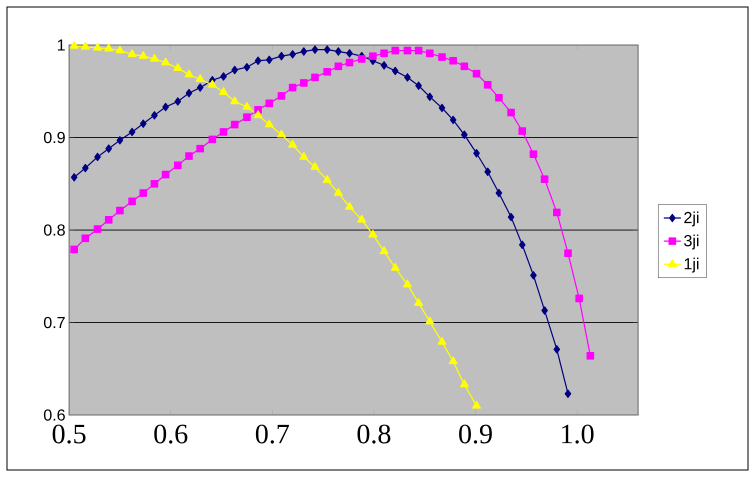 This screenshot has width=753, height=477. I want to click on x-tick-label: 0.5, so click(69, 434).